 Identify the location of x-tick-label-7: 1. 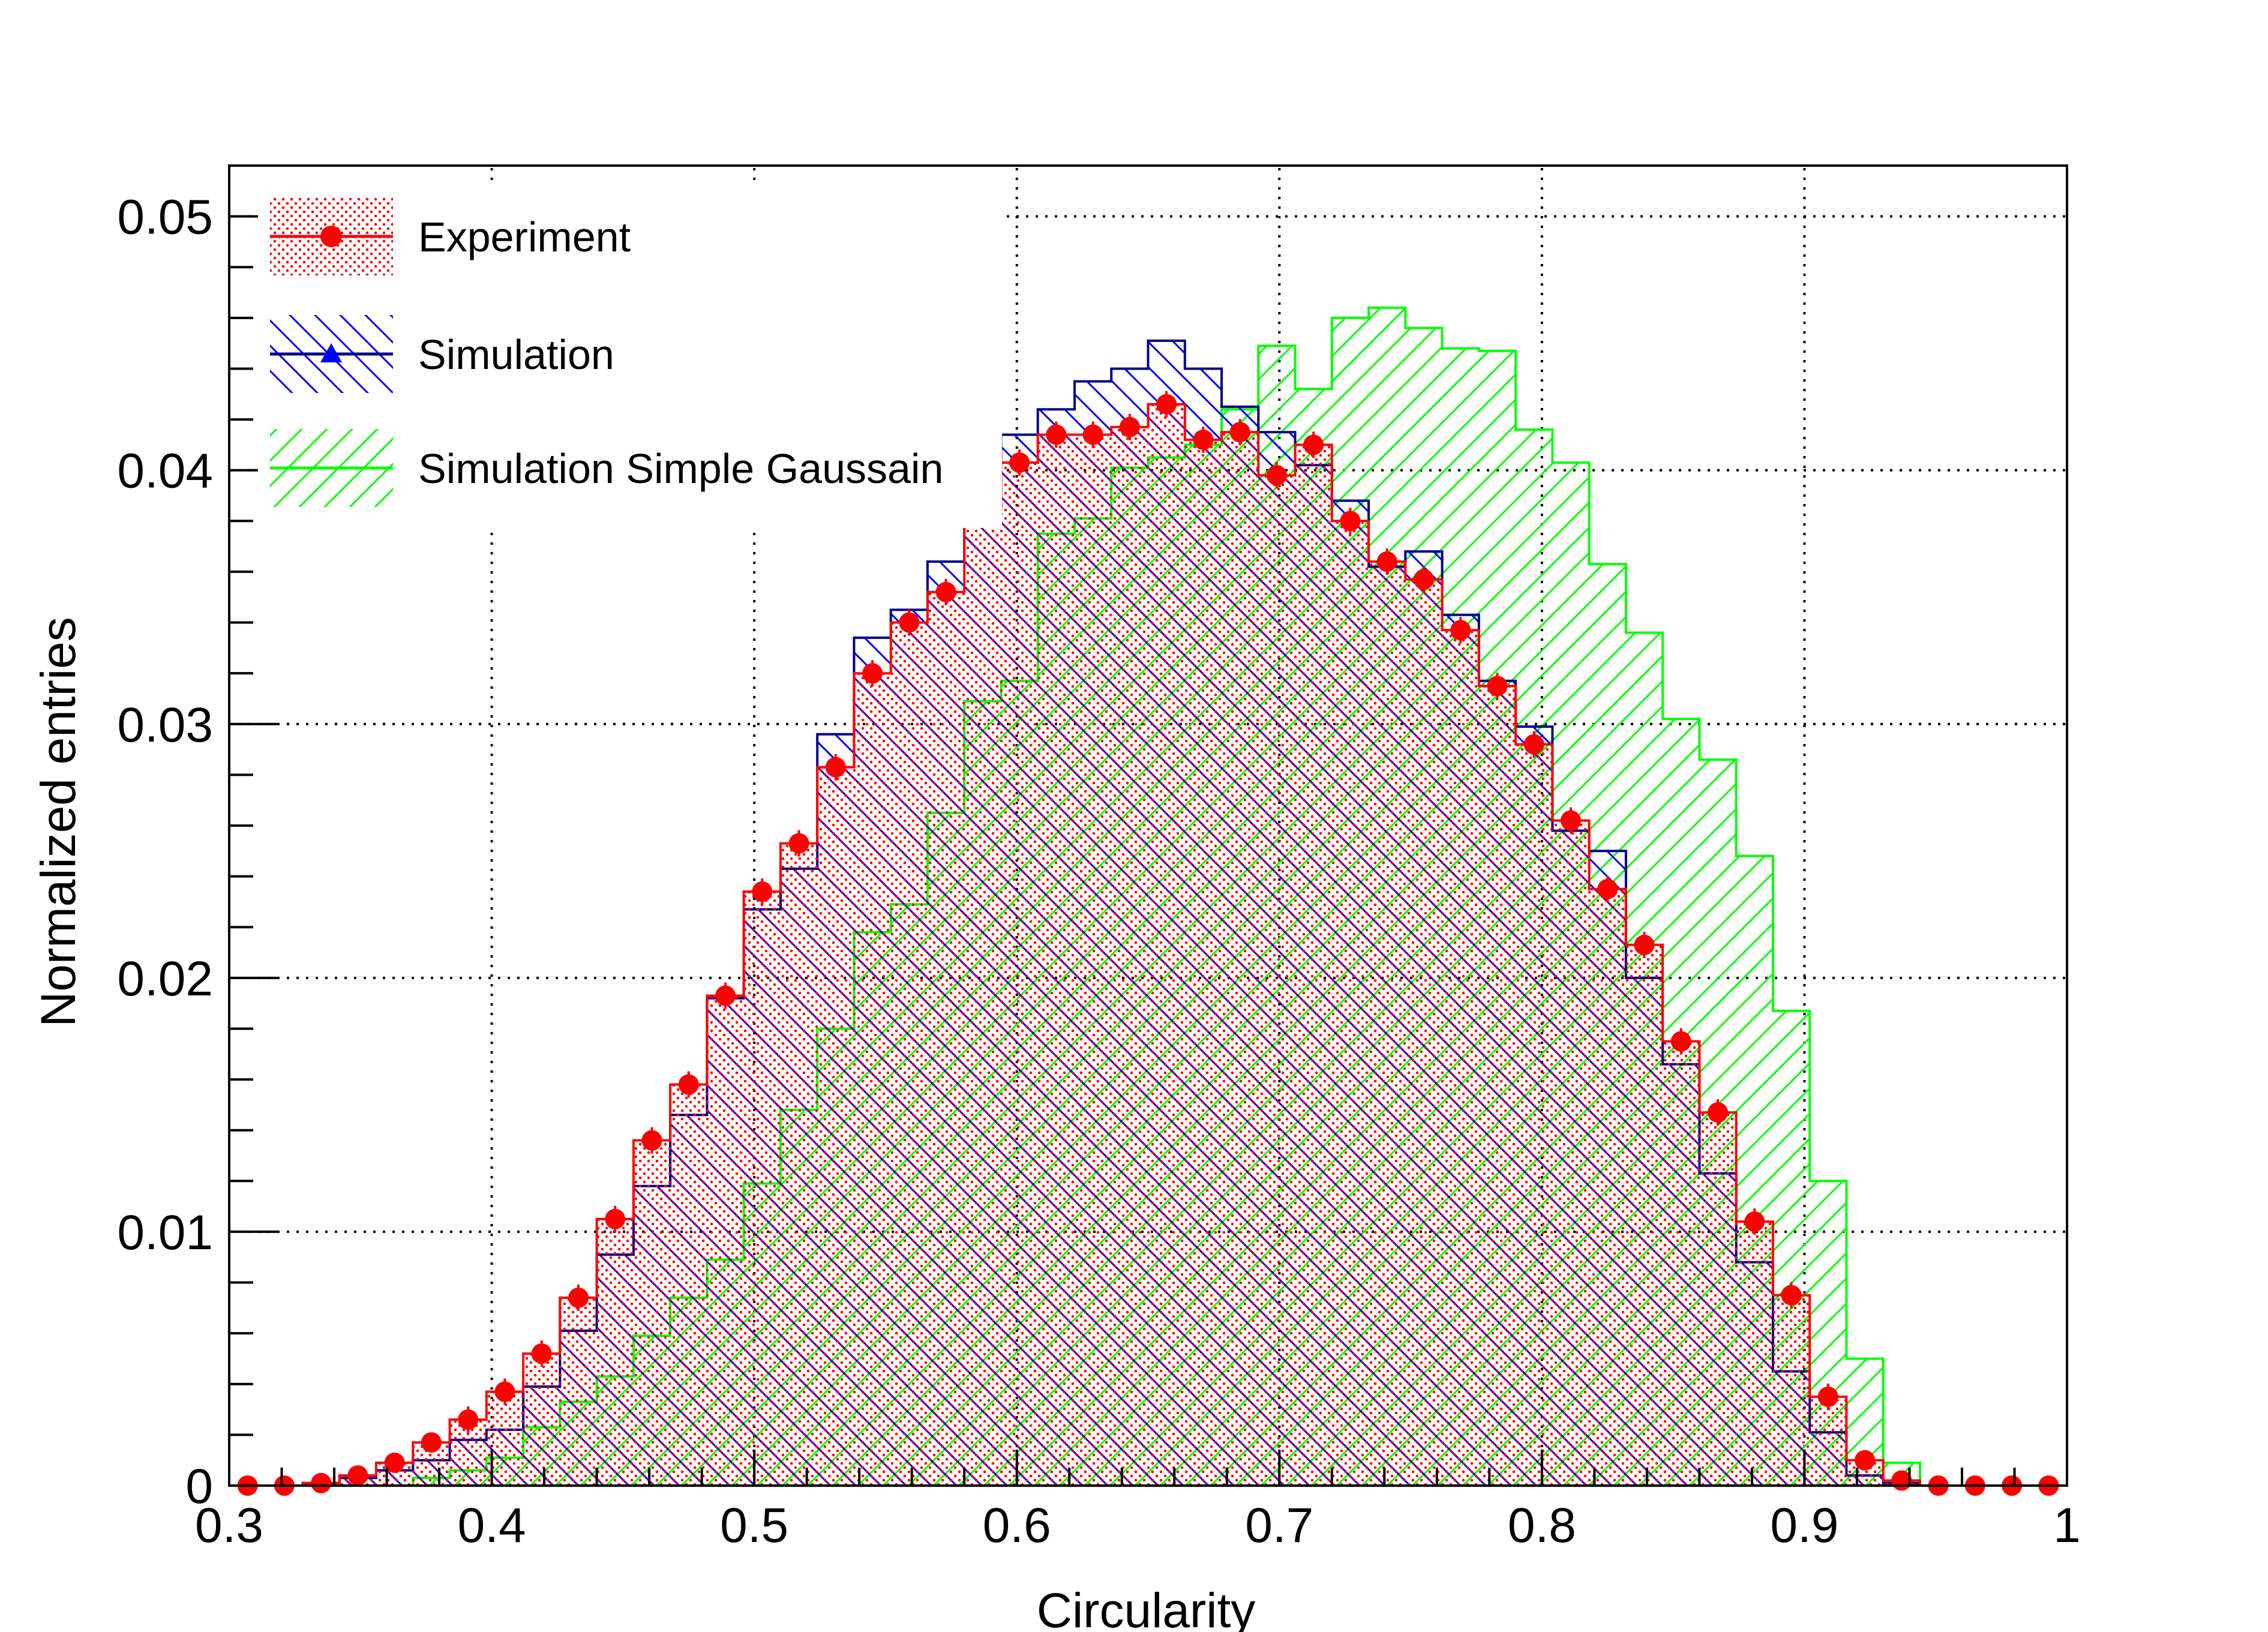
(2067, 1525).